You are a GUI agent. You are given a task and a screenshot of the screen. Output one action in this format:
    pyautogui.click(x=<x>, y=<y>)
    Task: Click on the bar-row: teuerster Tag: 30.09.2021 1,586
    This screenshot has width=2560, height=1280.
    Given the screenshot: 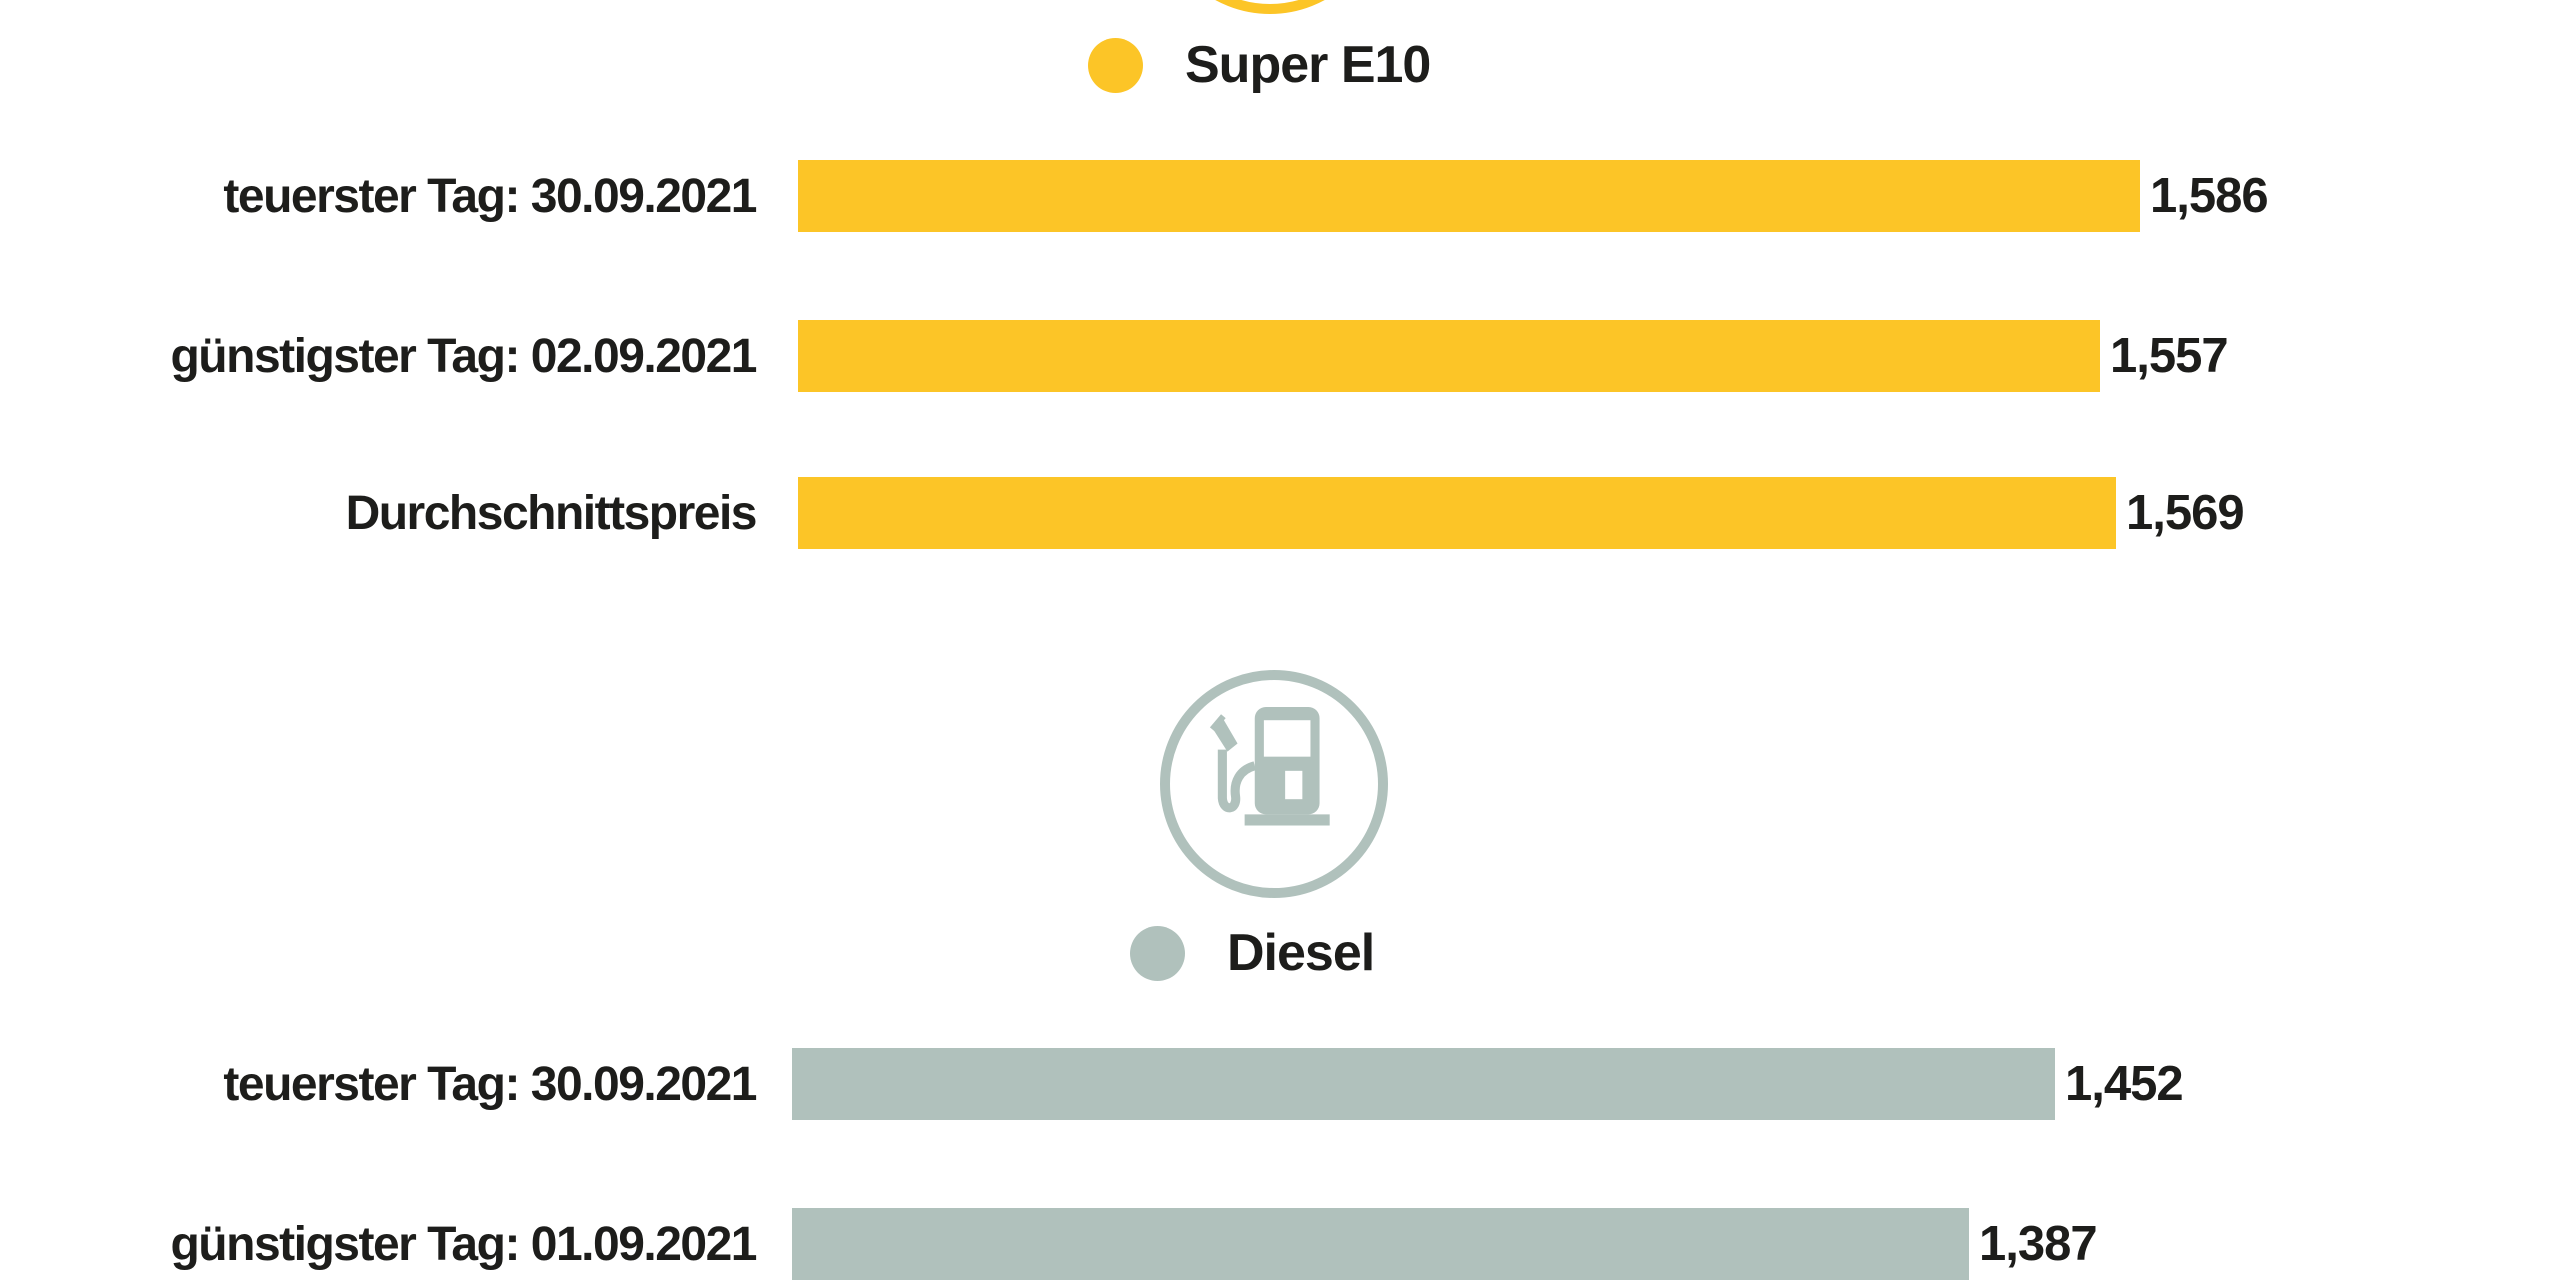 What is the action you would take?
    pyautogui.click(x=1280, y=196)
    